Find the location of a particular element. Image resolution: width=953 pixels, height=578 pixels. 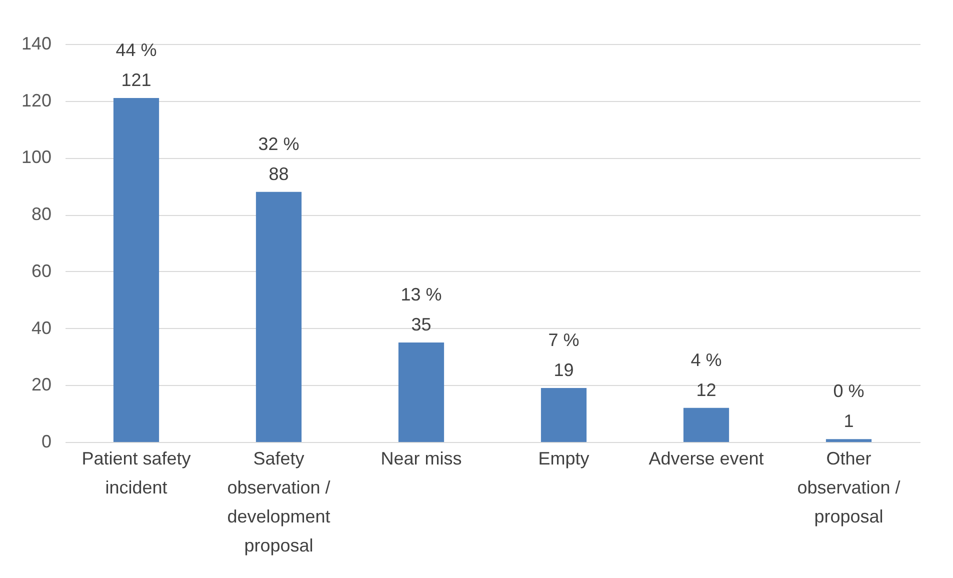

data-label: 44 % 121 is located at coordinates (136, 65).